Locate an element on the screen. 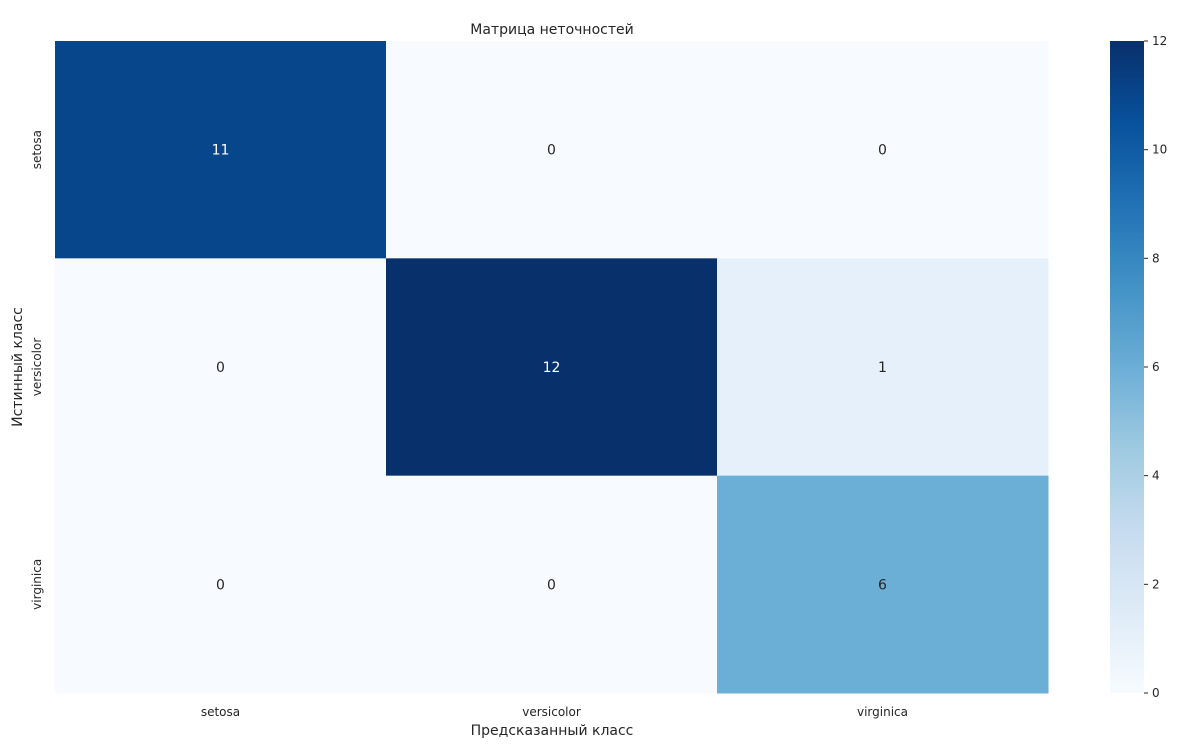  x-tick-labels: setosa versicolor virginica is located at coordinates (554, 712).